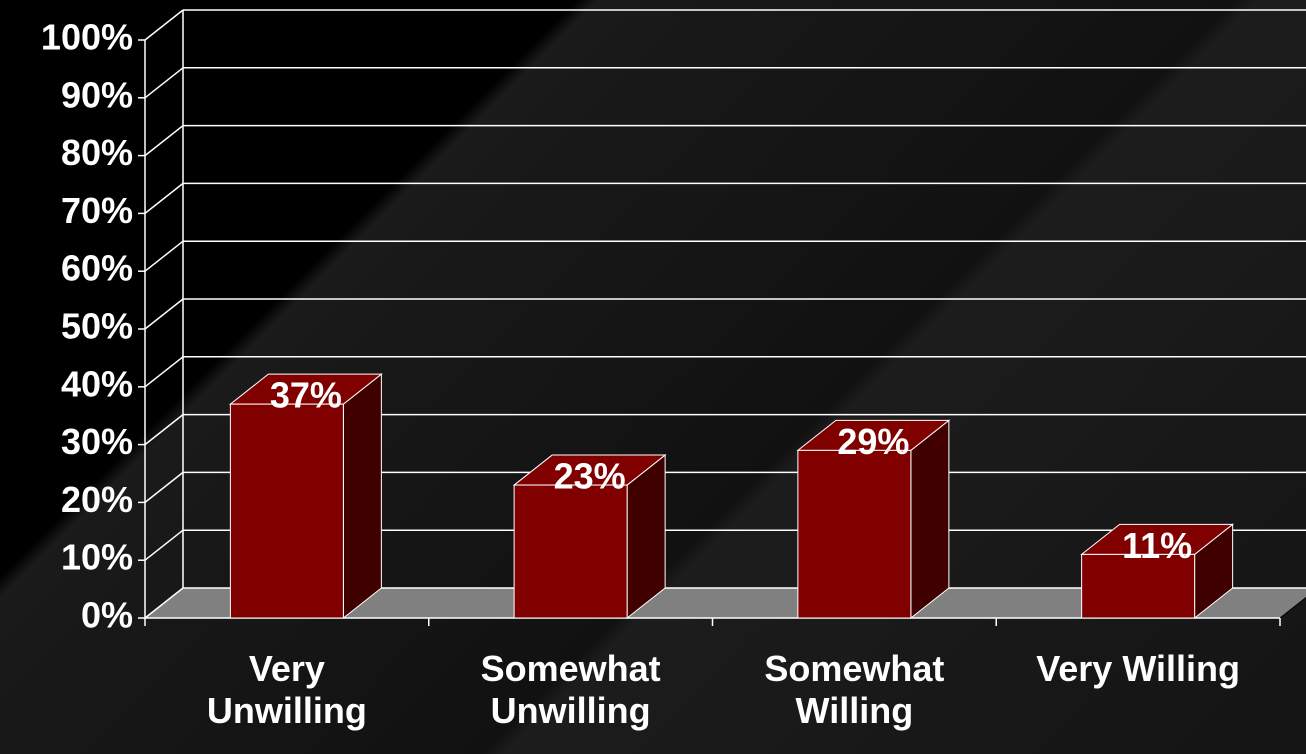 The height and width of the screenshot is (754, 1306). Describe the element at coordinates (570, 689) in the screenshot. I see `x-tick-label: Somewhat Unwilling` at that location.